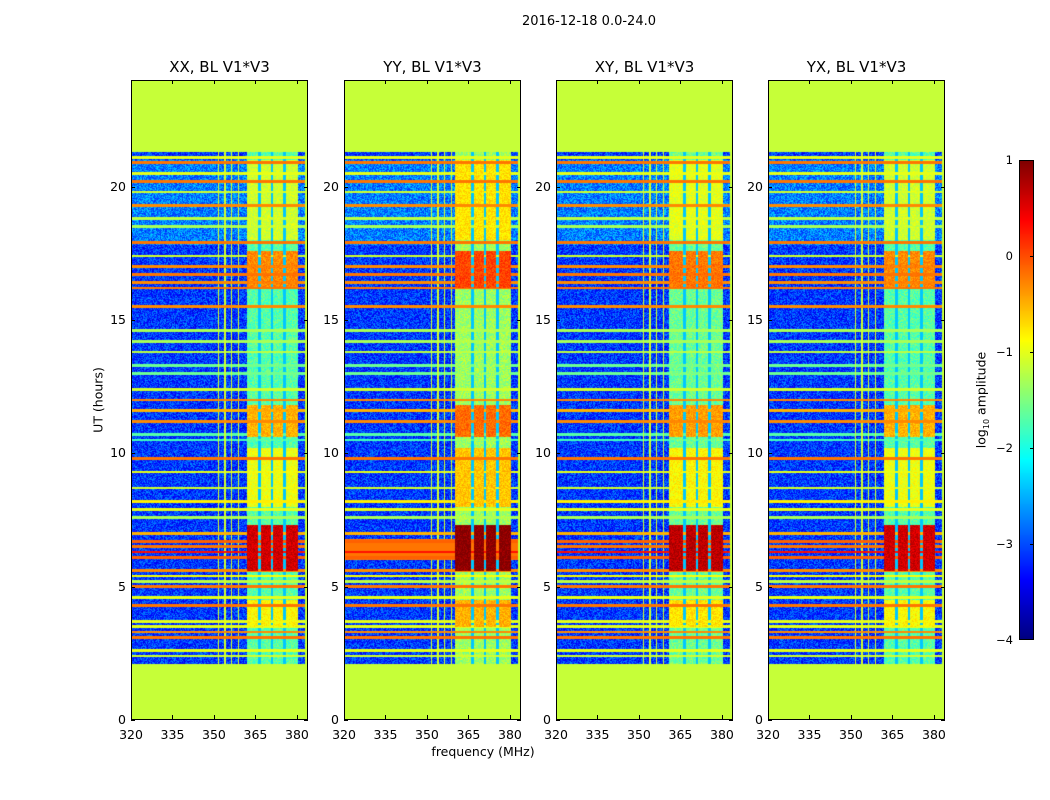 The height and width of the screenshot is (800, 1050). Describe the element at coordinates (98, 400) in the screenshot. I see `y-axis-label: UT (hours)` at that location.